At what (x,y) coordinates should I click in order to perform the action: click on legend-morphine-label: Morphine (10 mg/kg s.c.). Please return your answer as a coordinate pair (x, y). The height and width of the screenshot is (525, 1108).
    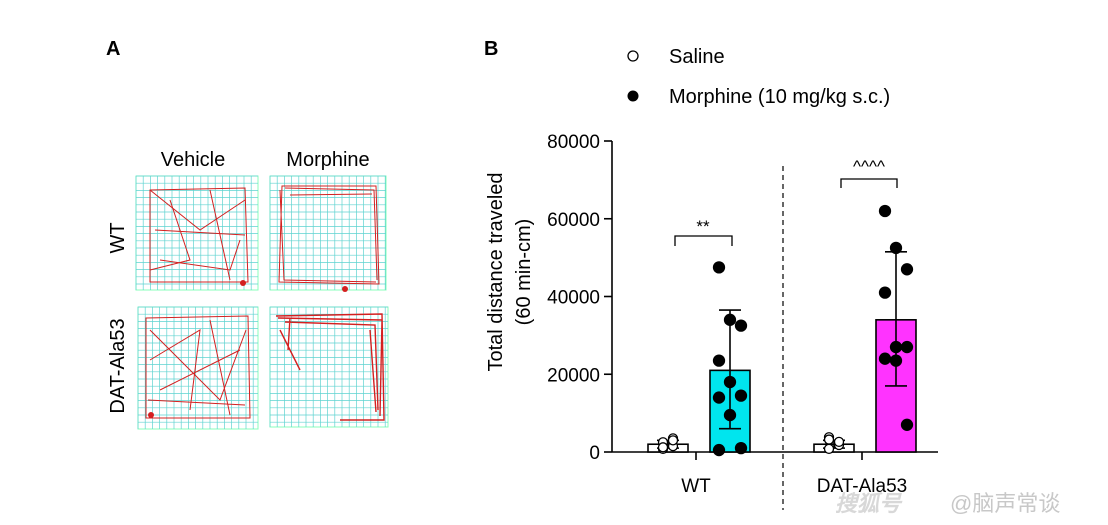
    Looking at the image, I should click on (779, 97).